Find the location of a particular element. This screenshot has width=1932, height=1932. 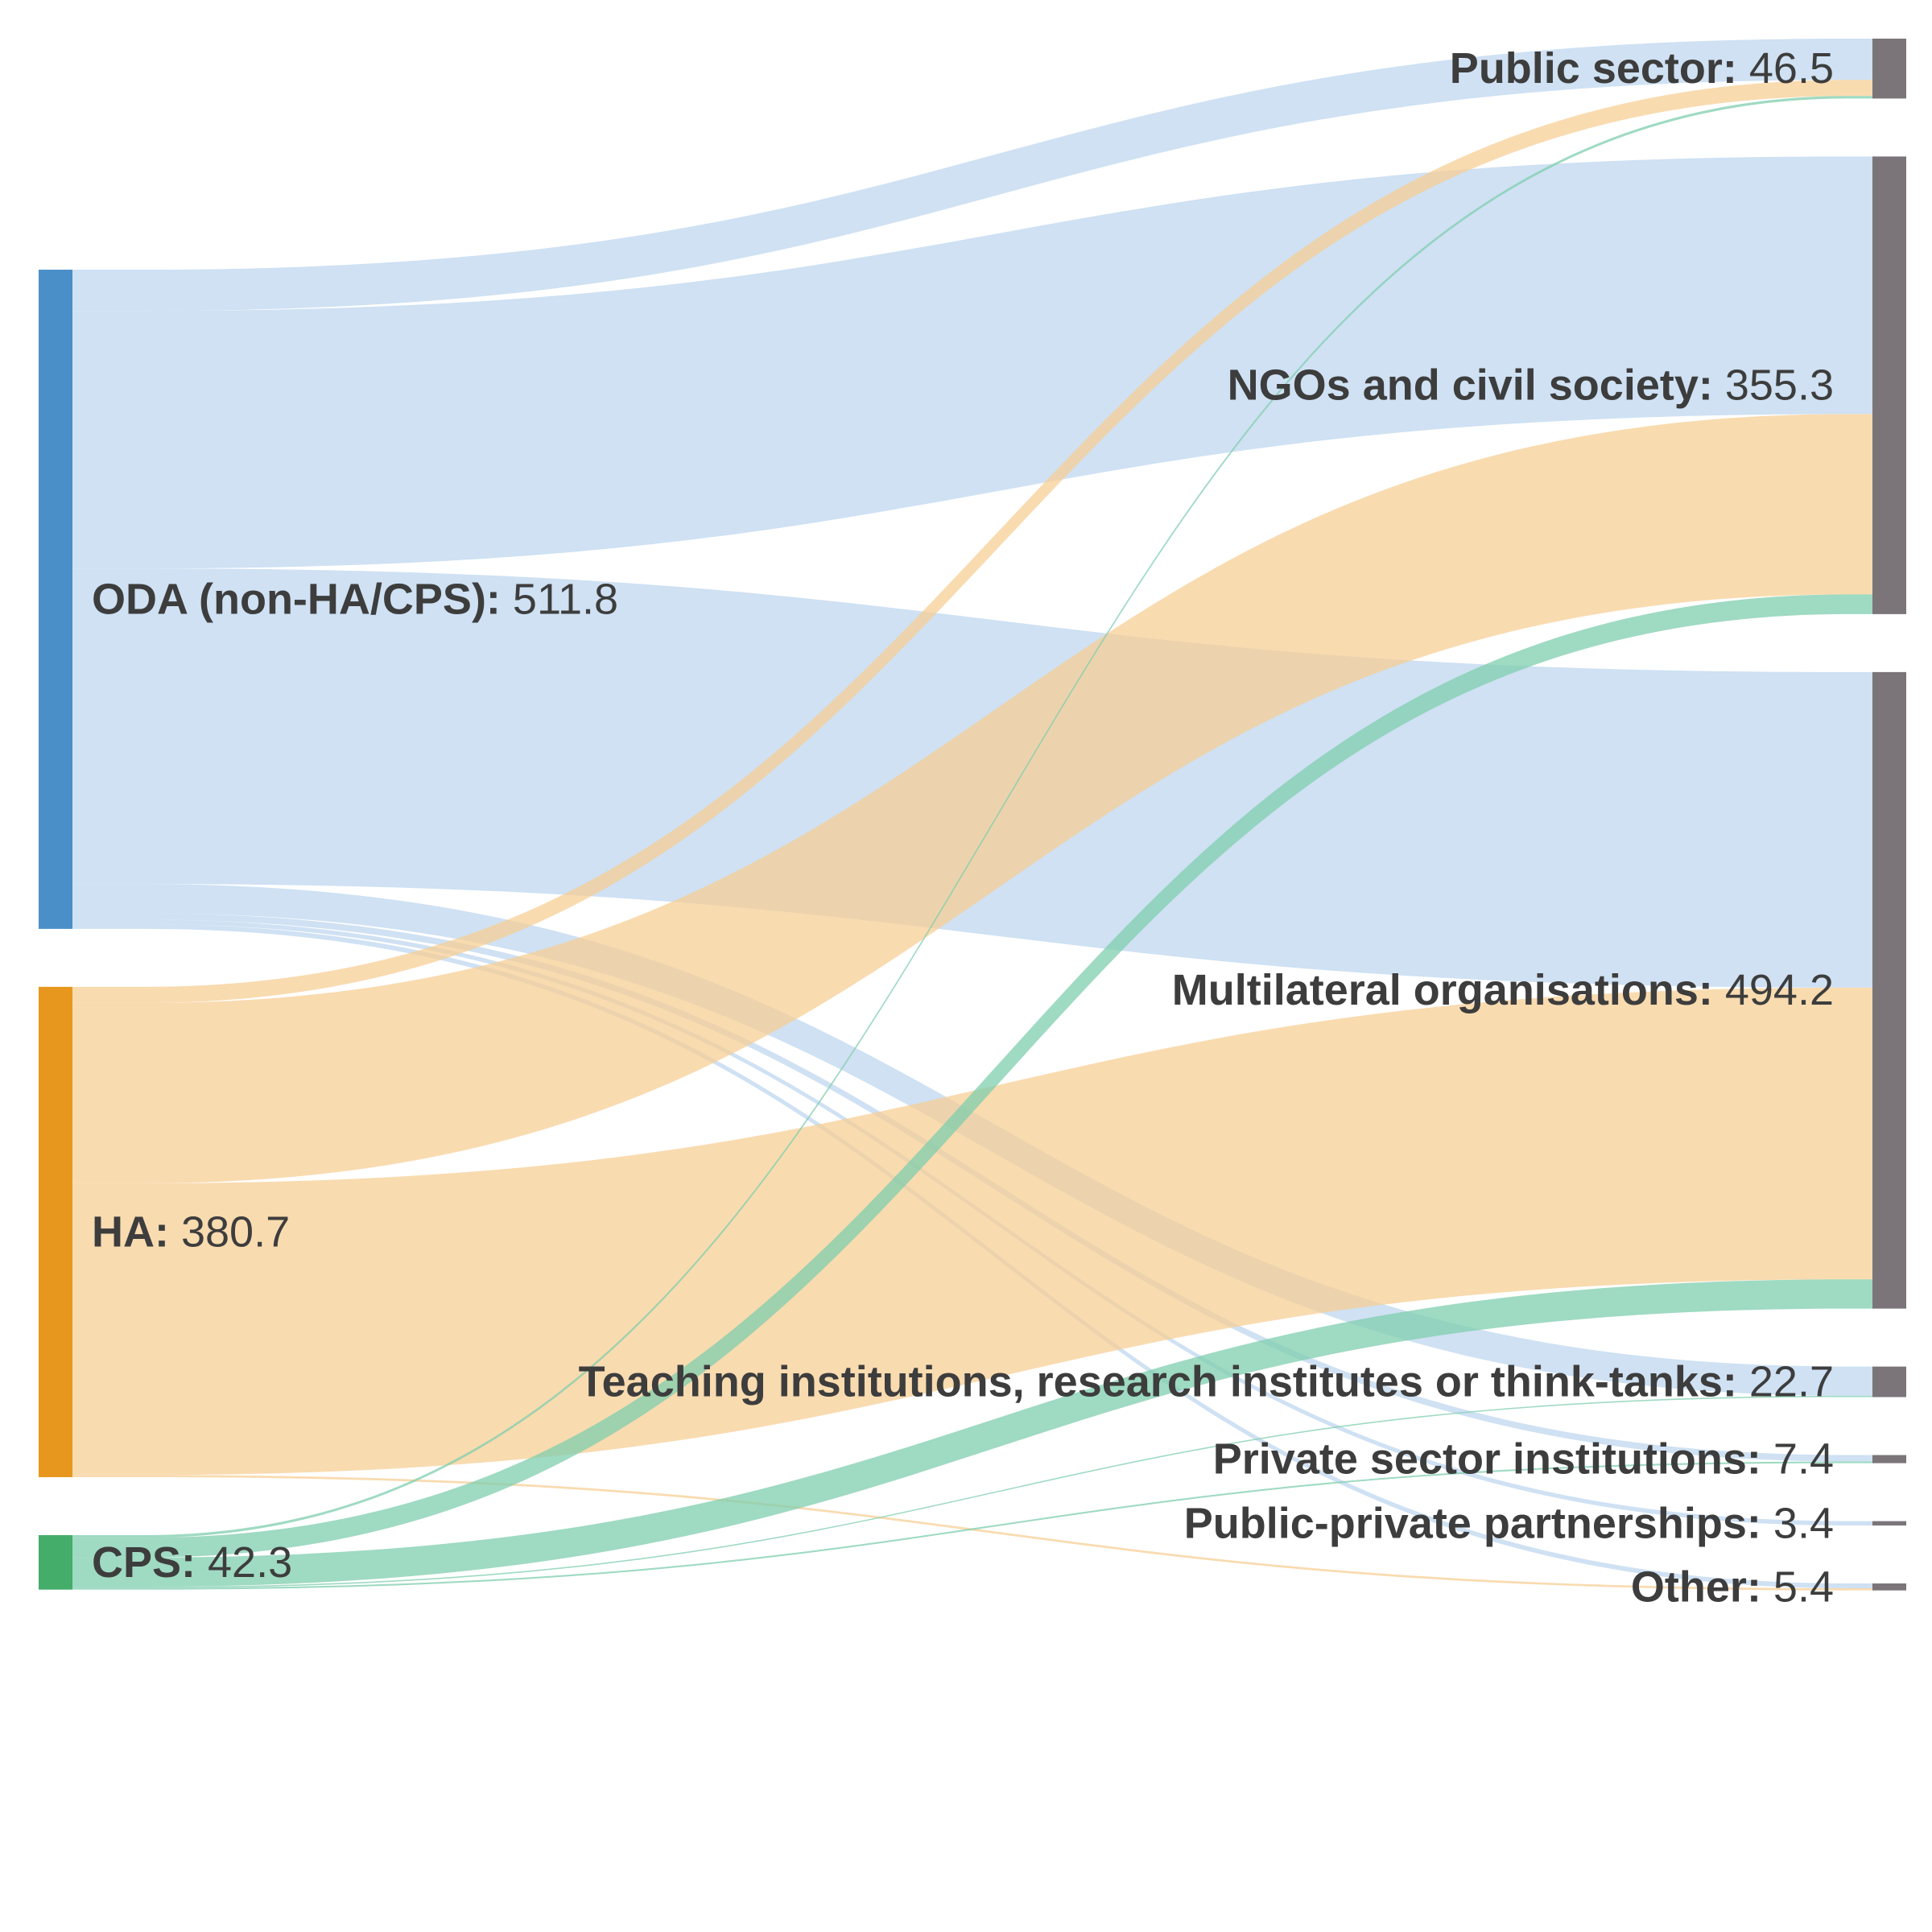

node-label-pub: Public sector: 46.5 is located at coordinates (1642, 68).